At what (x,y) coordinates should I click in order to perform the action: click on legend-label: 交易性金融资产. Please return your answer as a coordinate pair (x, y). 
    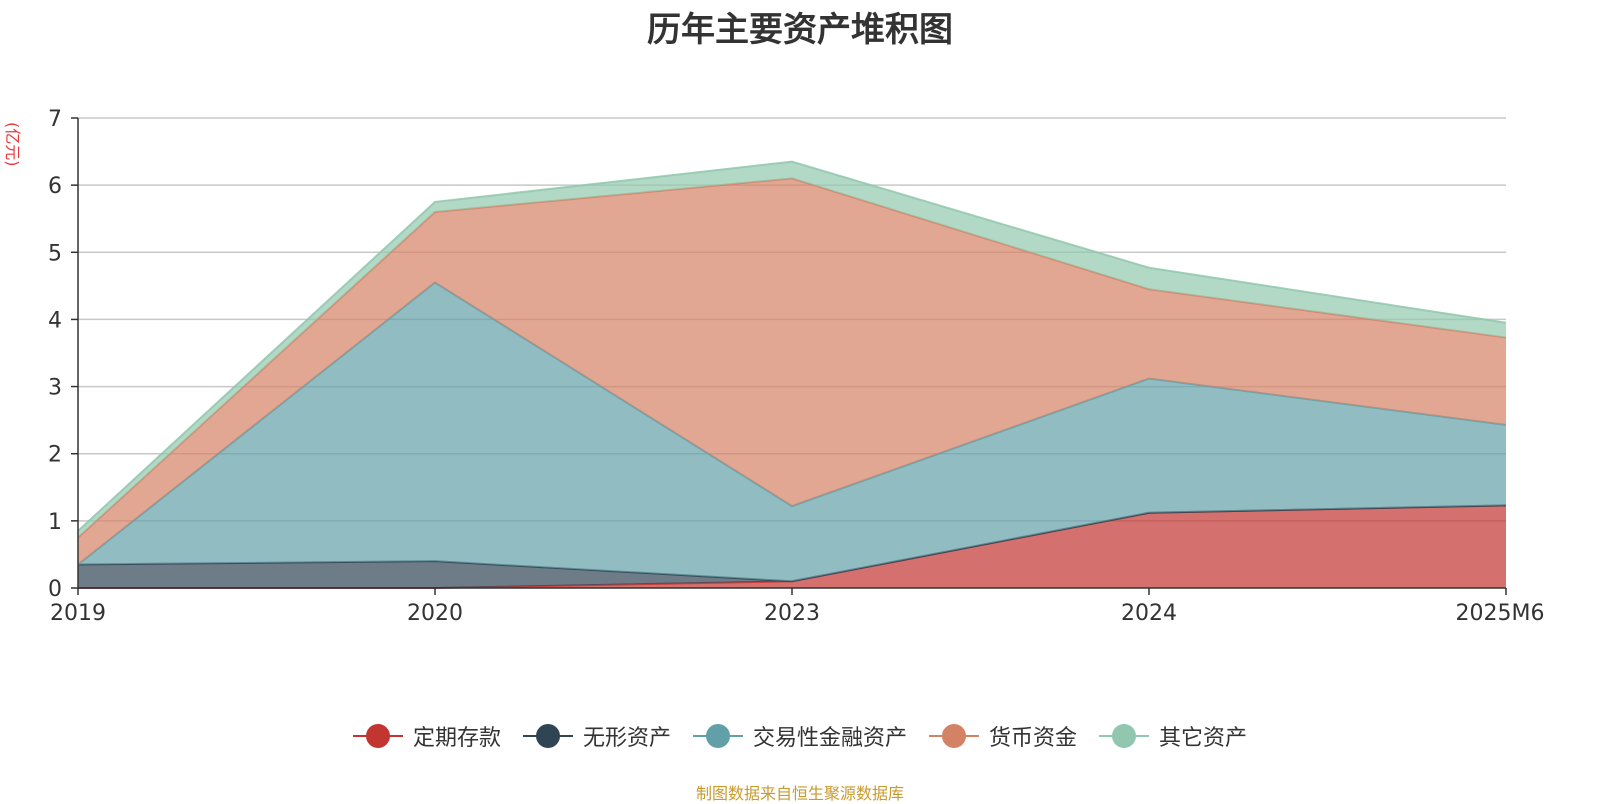
    Looking at the image, I should click on (829, 738).